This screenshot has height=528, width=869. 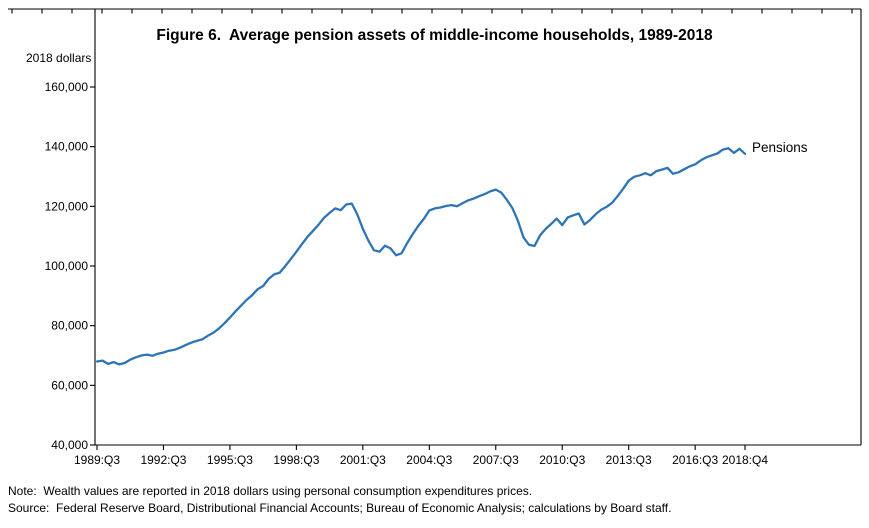 I want to click on x-tick-label: 2004:Q3, so click(x=429, y=460).